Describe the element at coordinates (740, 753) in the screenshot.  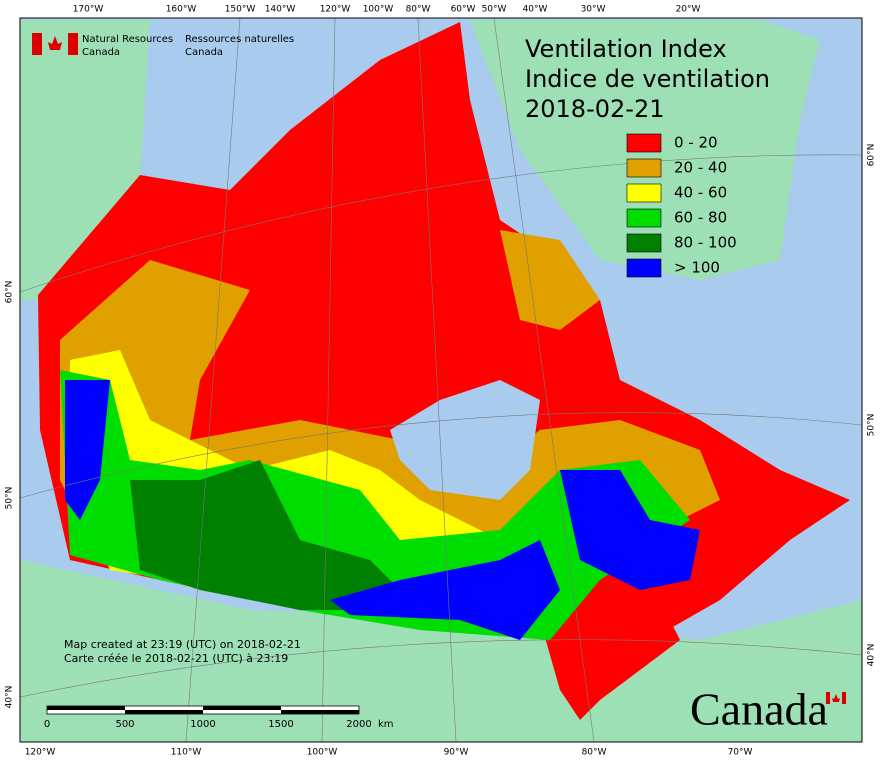
I see `longitude-label: 70°W` at that location.